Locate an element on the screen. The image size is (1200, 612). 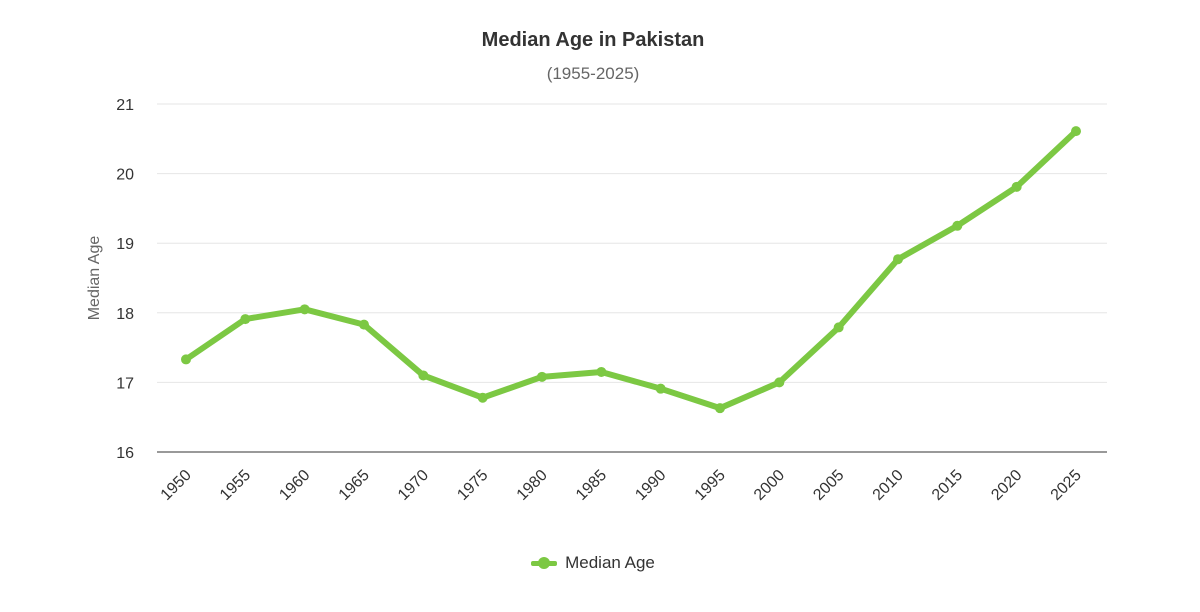
chart-title: Median Age in Pakistan is located at coordinates (593, 40).